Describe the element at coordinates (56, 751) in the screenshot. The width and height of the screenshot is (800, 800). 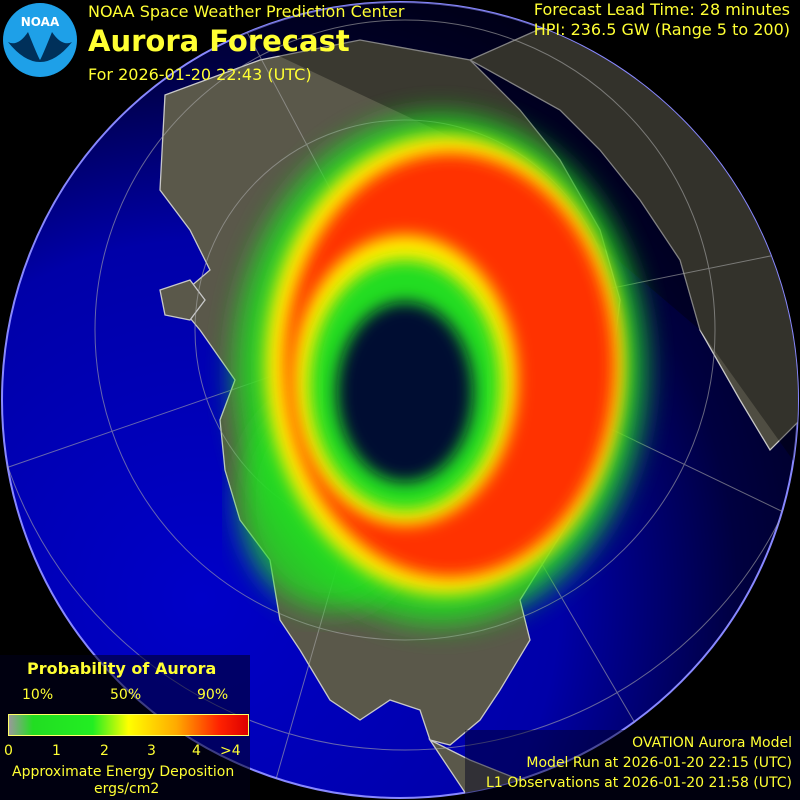
I see `legend-tick: 1` at that location.